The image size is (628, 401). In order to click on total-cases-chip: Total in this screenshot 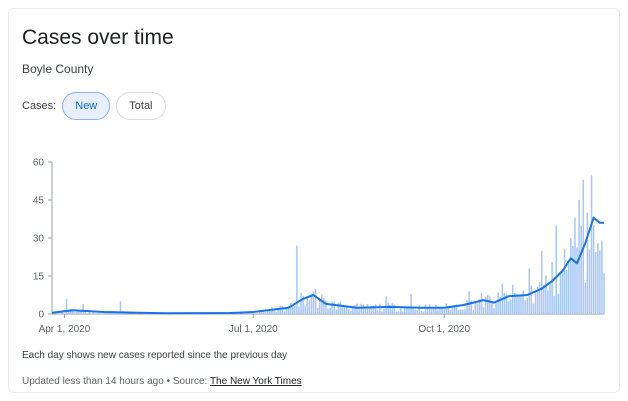, I will do `click(141, 106)`.